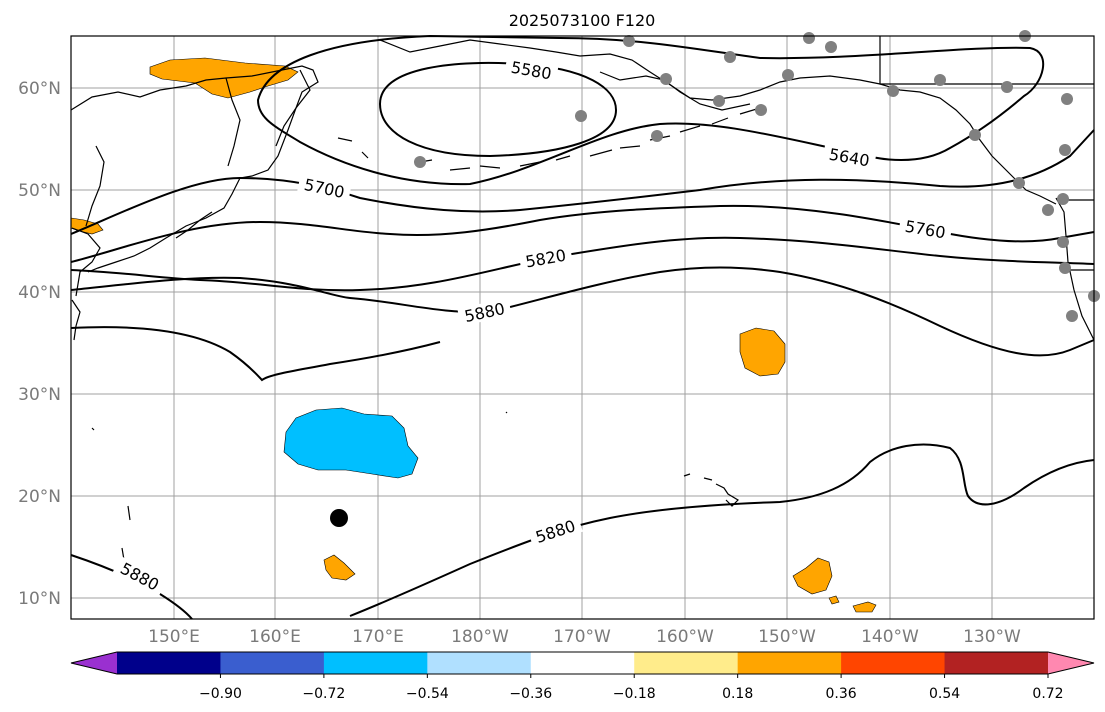 The width and height of the screenshot is (1105, 712). I want to click on lat-label-50n: 50°N, so click(39, 191).